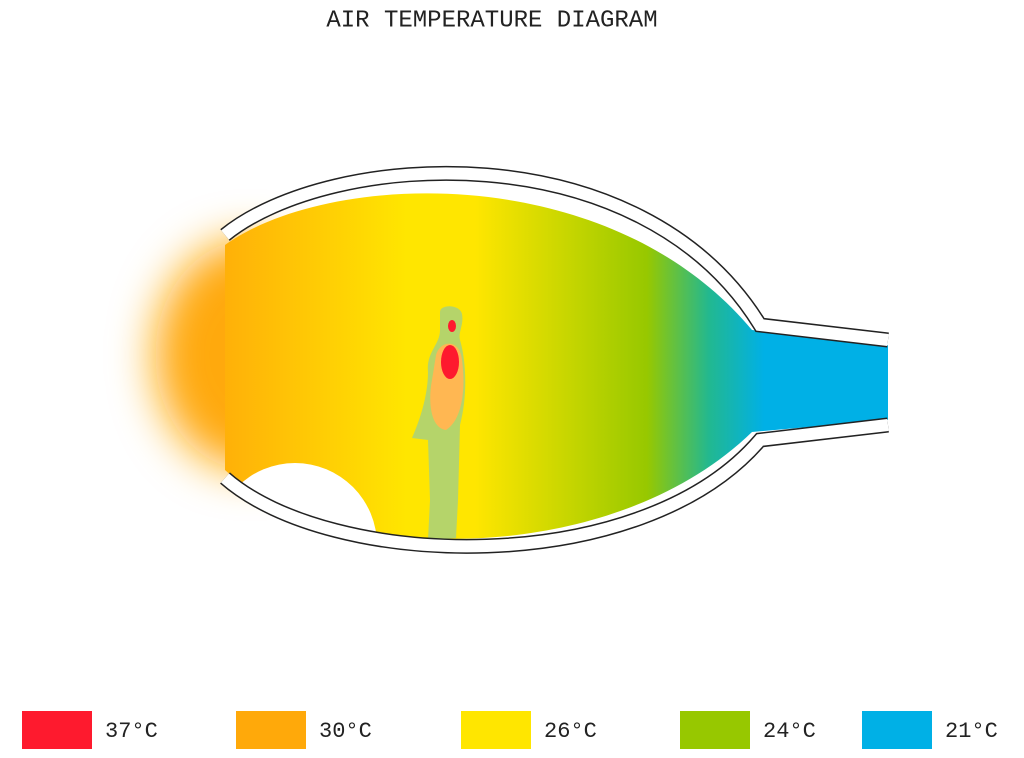 The image size is (1024, 758). I want to click on head-heat, so click(452, 326).